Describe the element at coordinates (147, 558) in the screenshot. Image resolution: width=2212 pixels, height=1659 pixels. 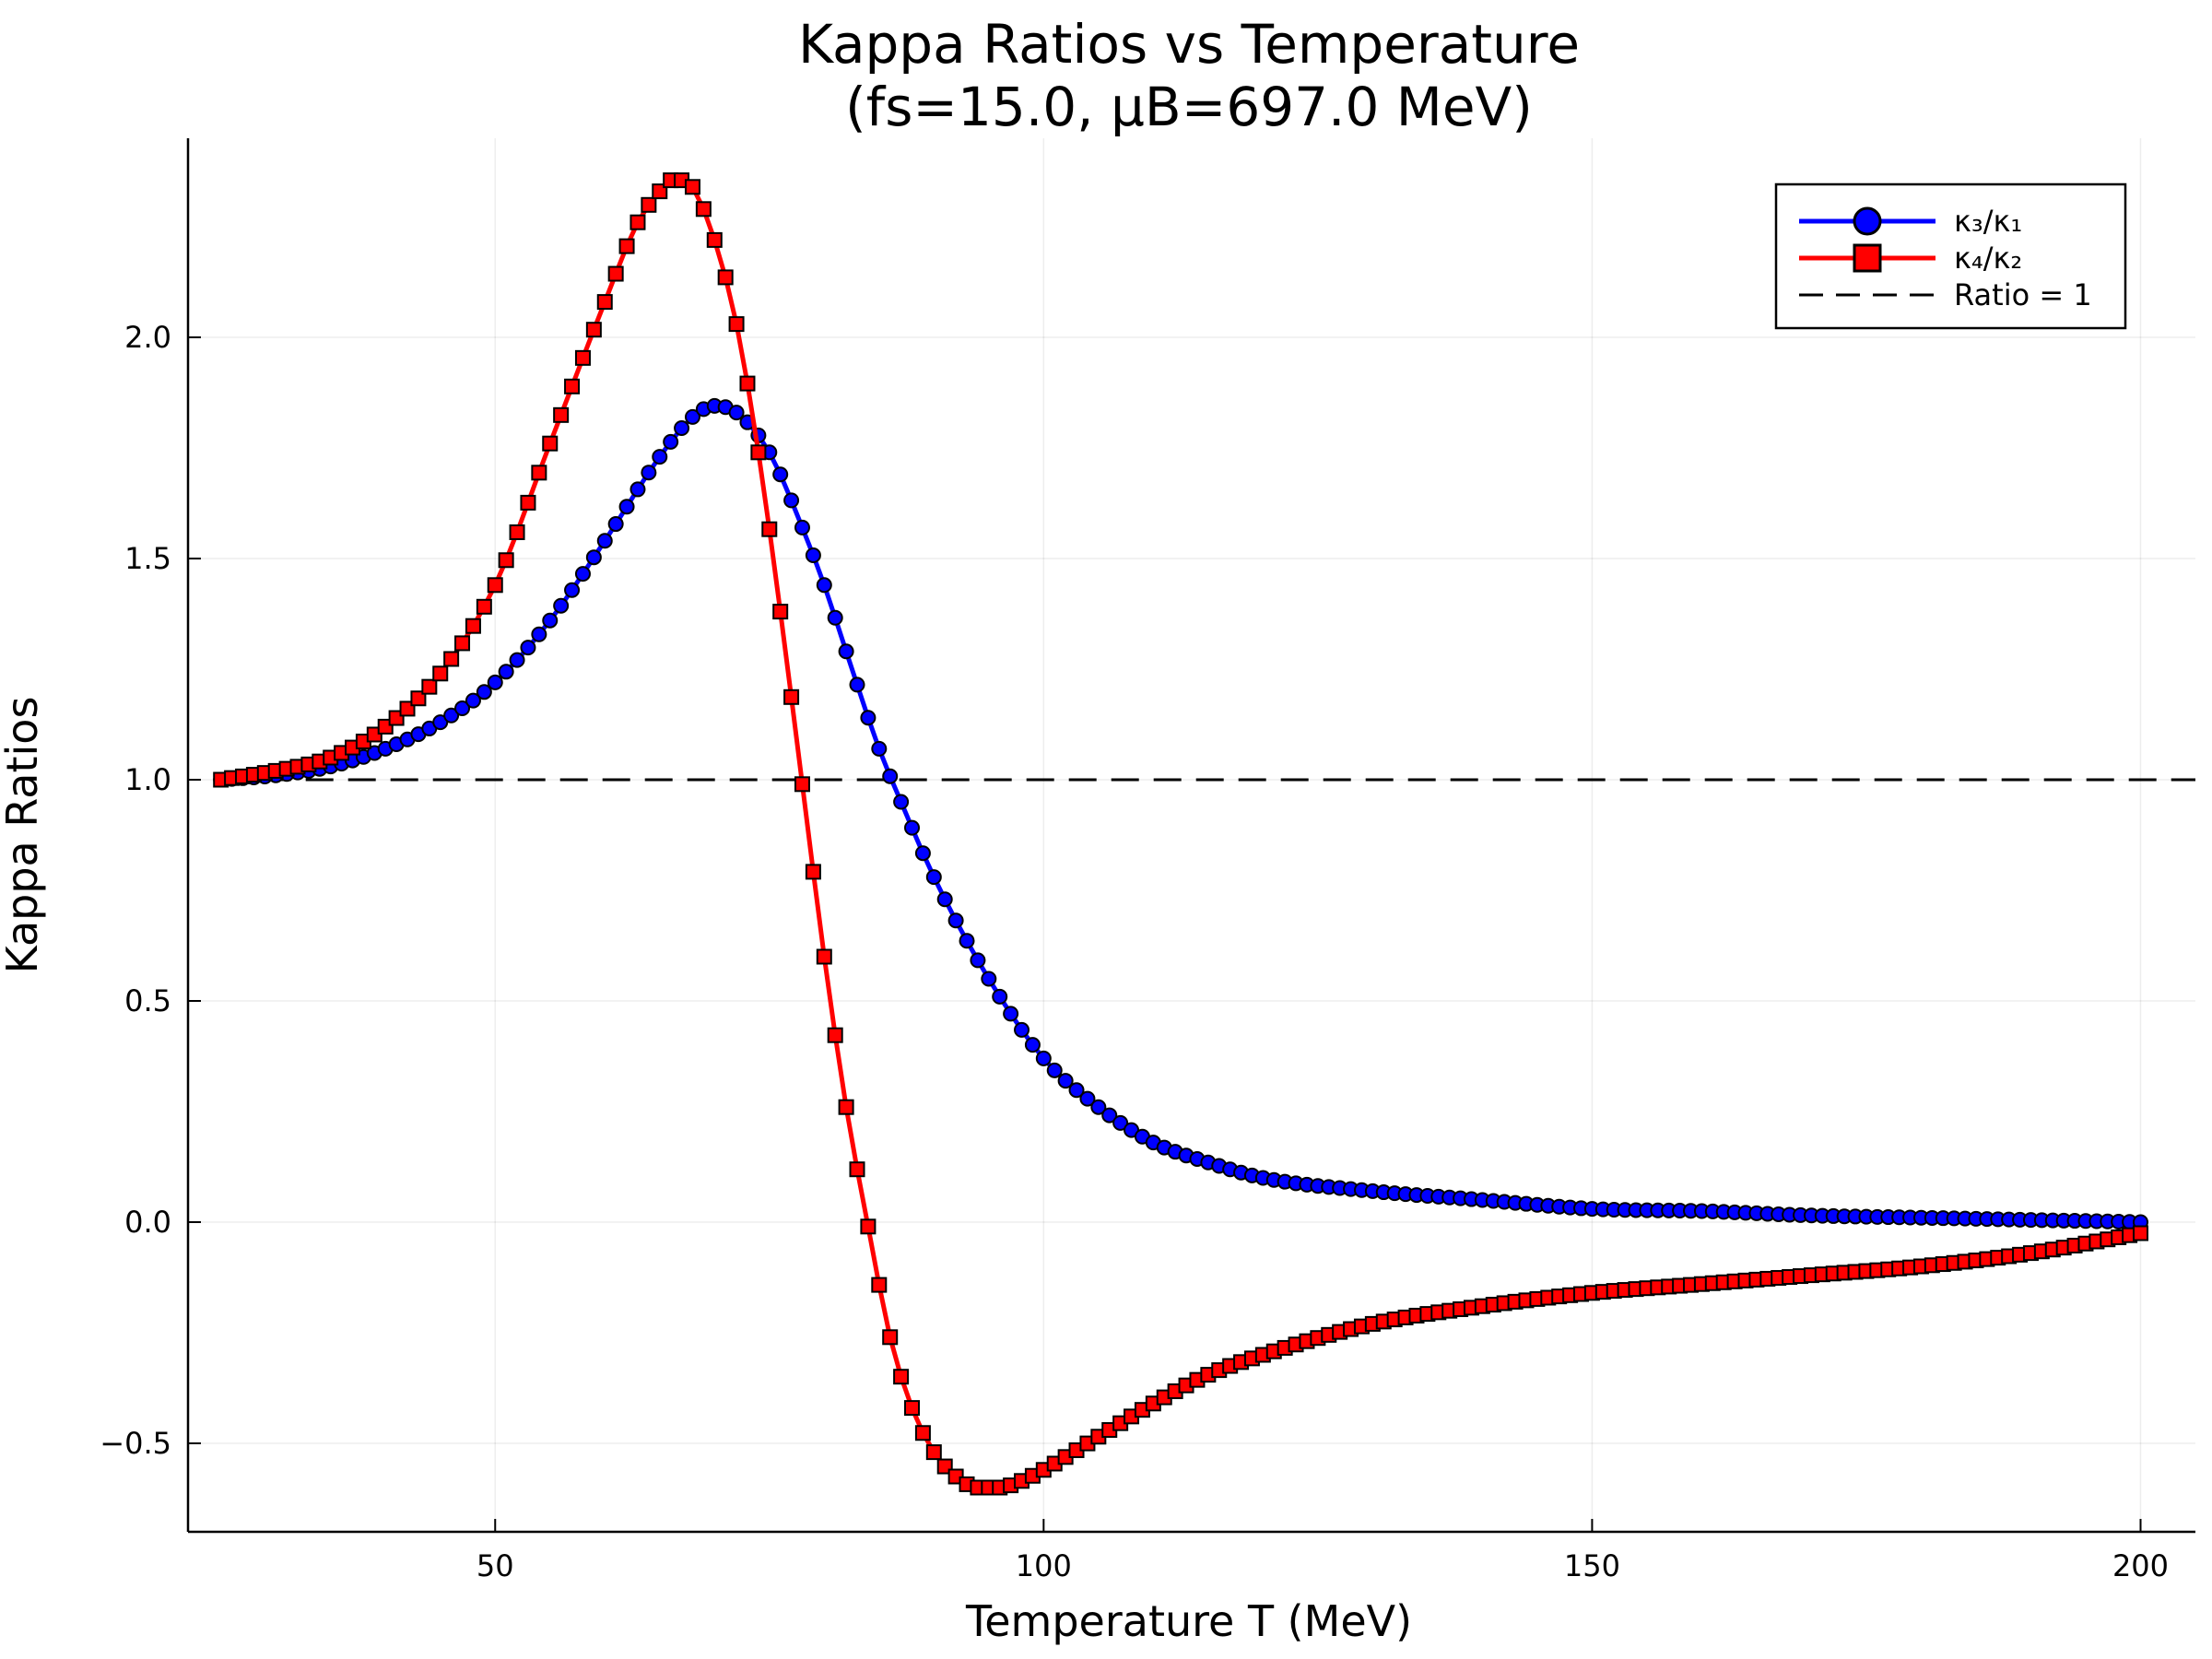
I see `y-tick-label-4: 1.5` at that location.